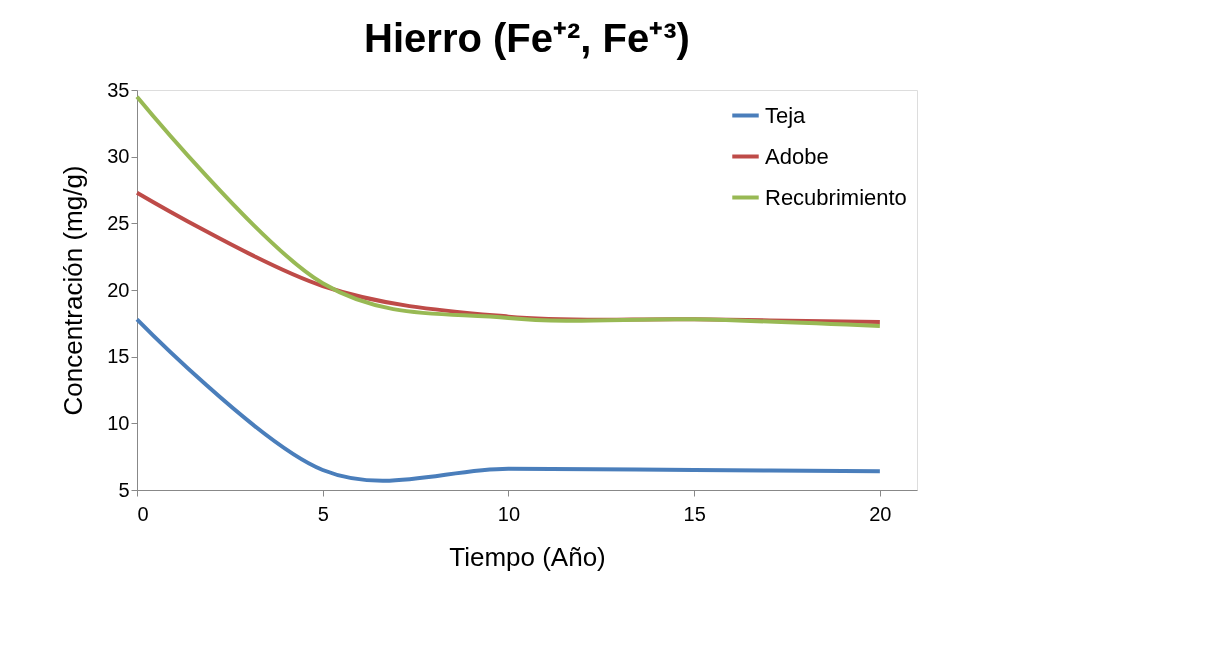 The image size is (1231, 652). I want to click on chart-title: Hierro (Fe⁺², Fe⁺³), so click(527, 38).